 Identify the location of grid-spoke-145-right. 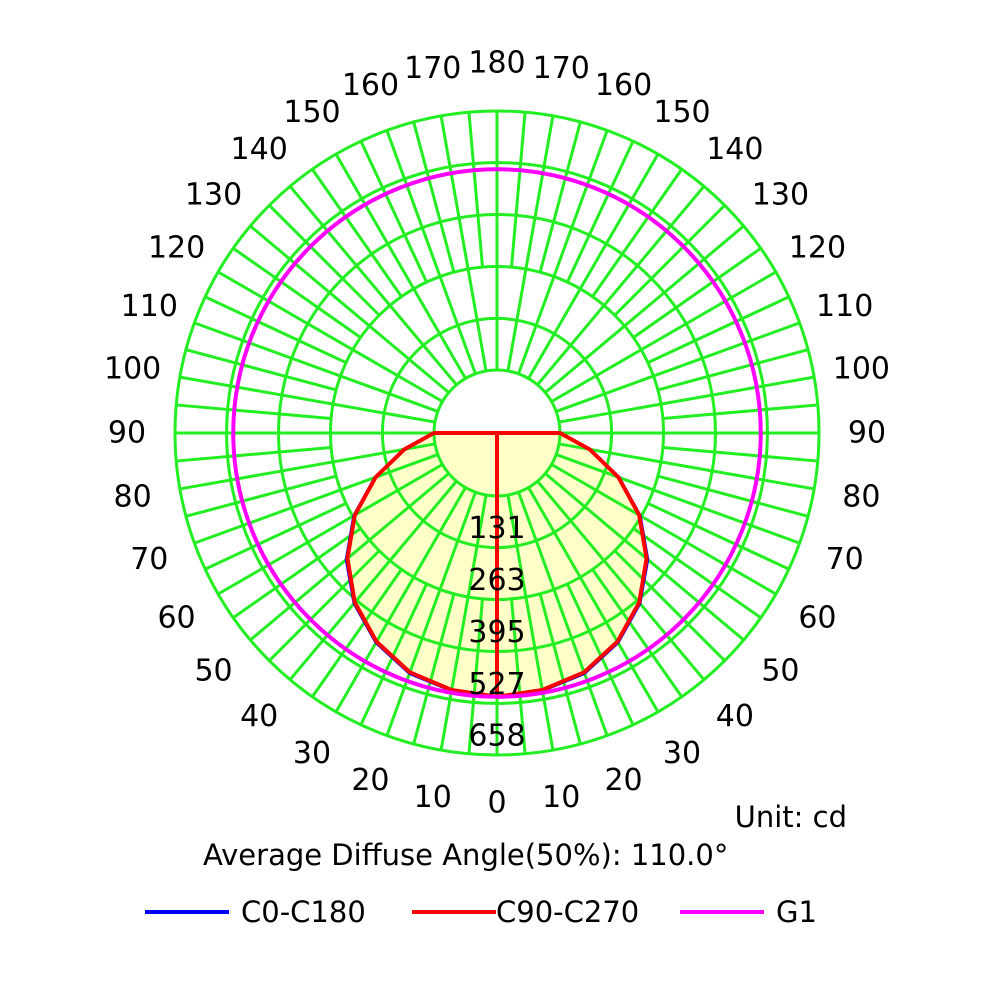
(637, 233).